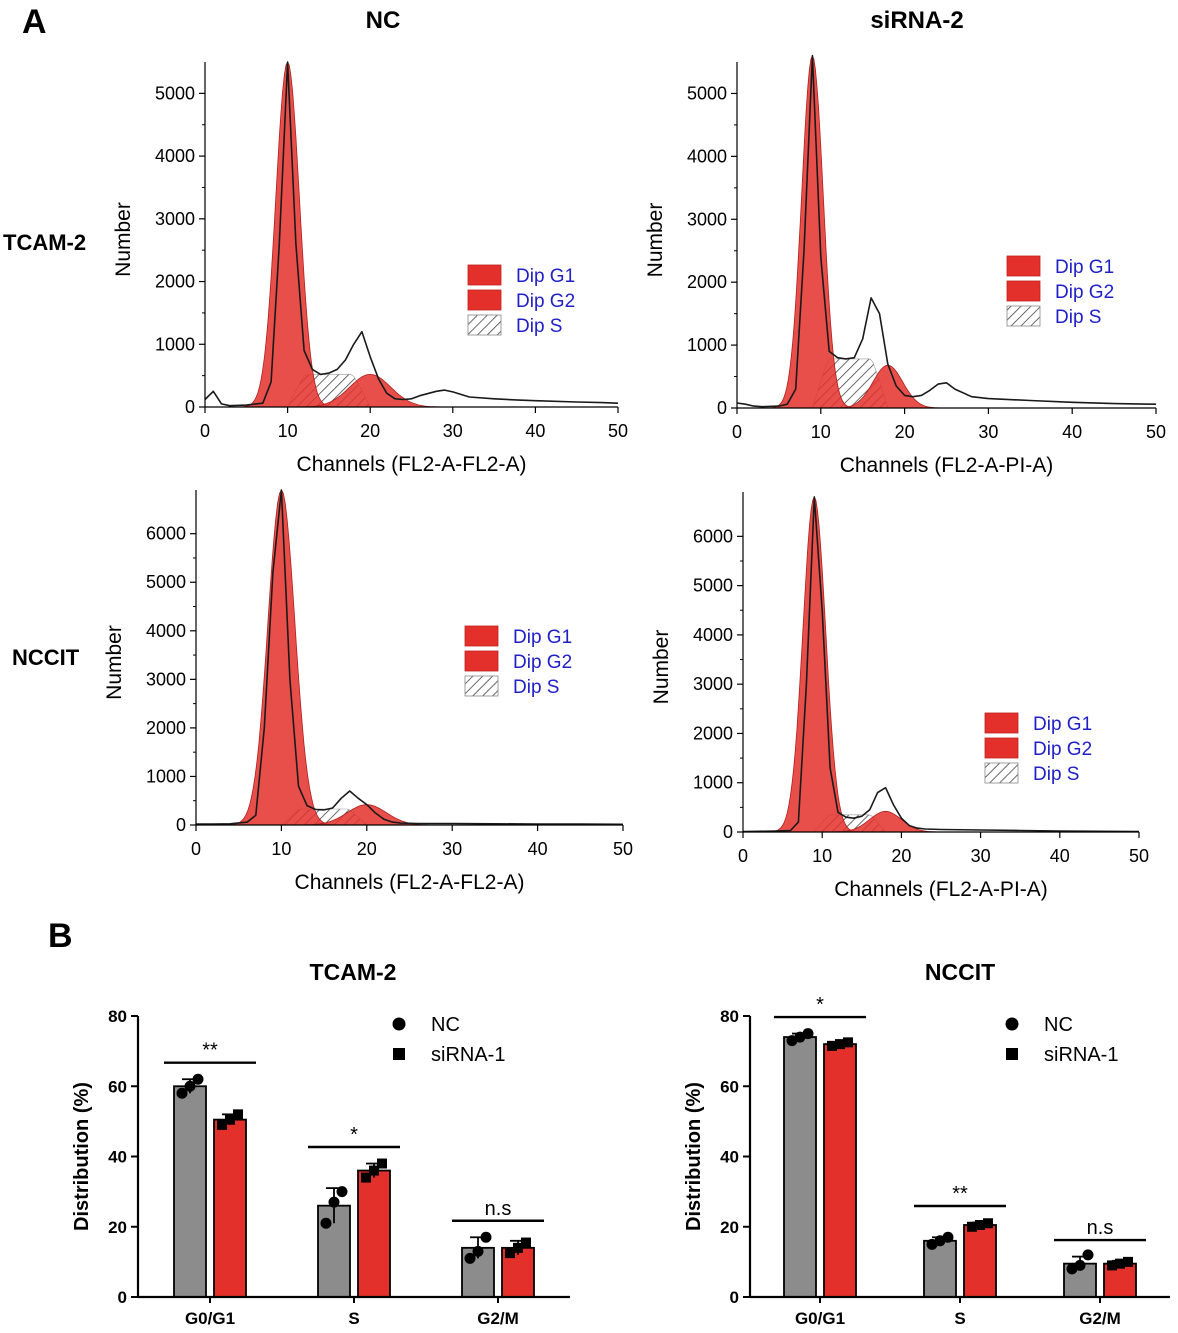 The image size is (1178, 1333). What do you see at coordinates (916, 20) in the screenshot?
I see `column-title-sirna2: siRNA-2` at bounding box center [916, 20].